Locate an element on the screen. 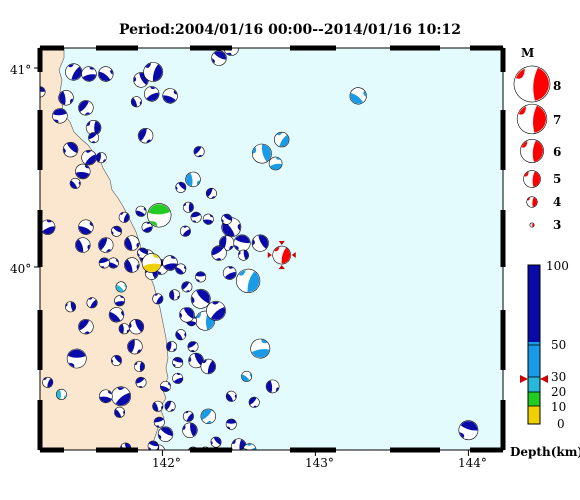  depth-label-50: 50 is located at coordinates (558, 345).